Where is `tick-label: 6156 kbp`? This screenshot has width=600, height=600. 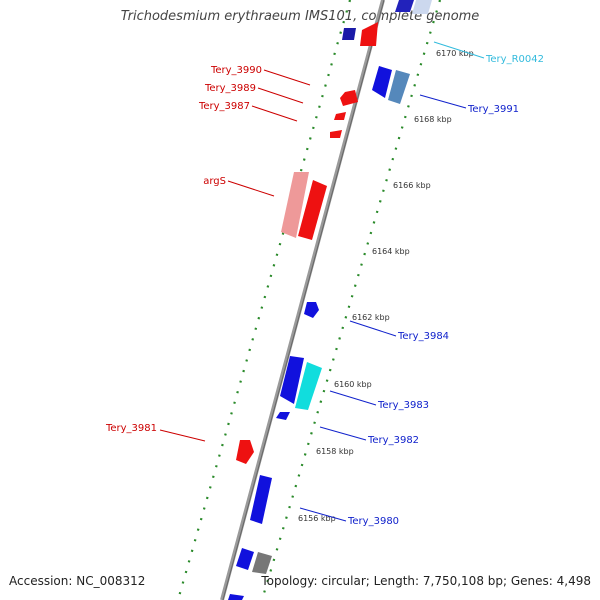
tick-label: 6156 kbp is located at coordinates (317, 518).